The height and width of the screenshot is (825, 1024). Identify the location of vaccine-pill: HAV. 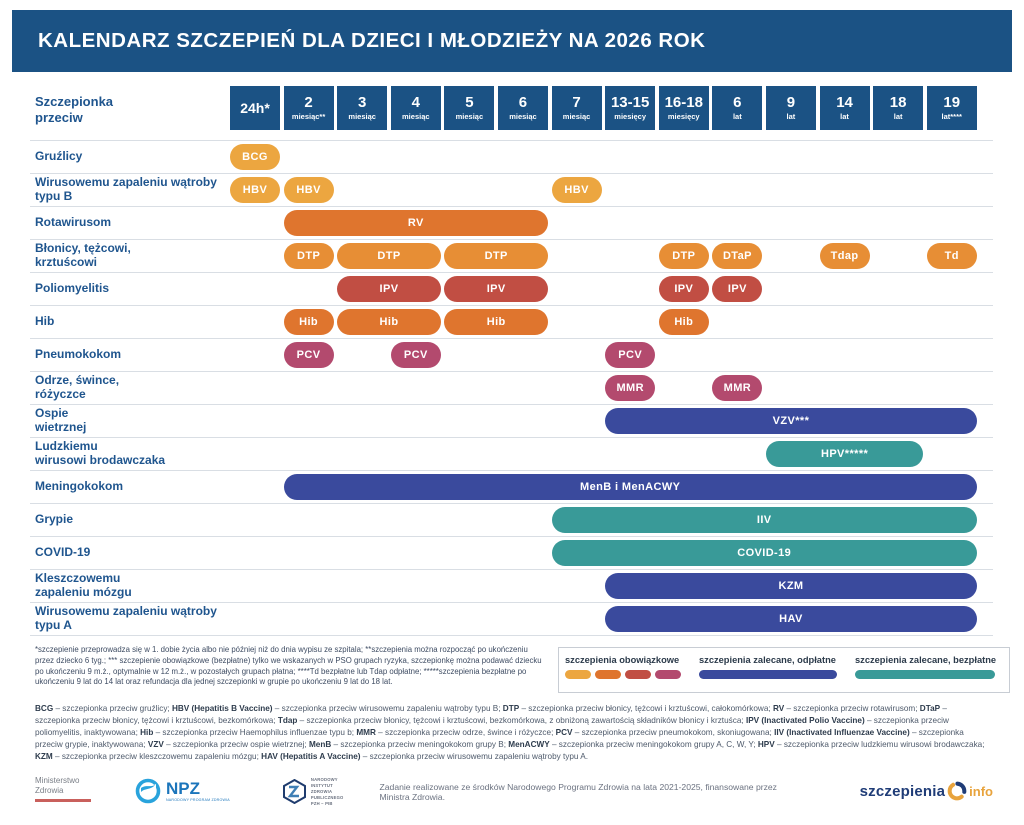
(791, 619).